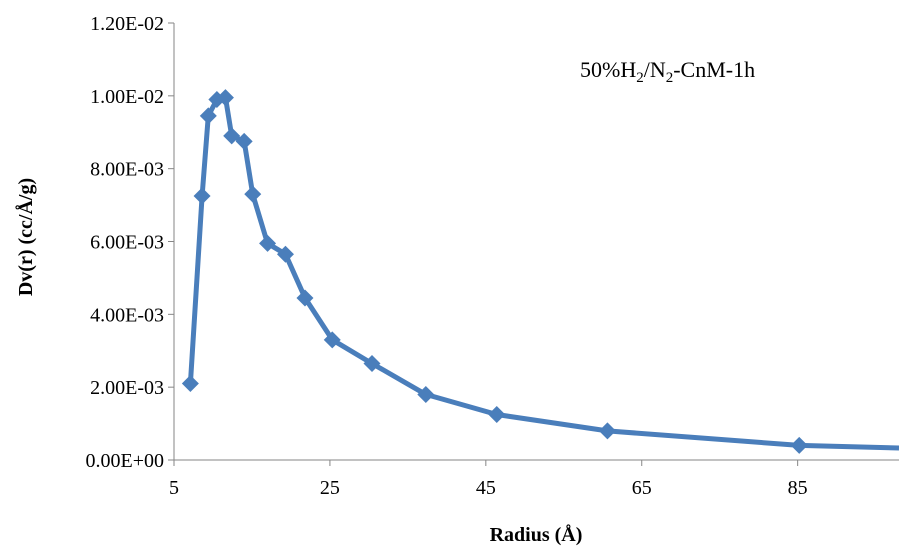 This screenshot has width=899, height=553. What do you see at coordinates (174, 488) in the screenshot?
I see `x-tick-label: 5` at bounding box center [174, 488].